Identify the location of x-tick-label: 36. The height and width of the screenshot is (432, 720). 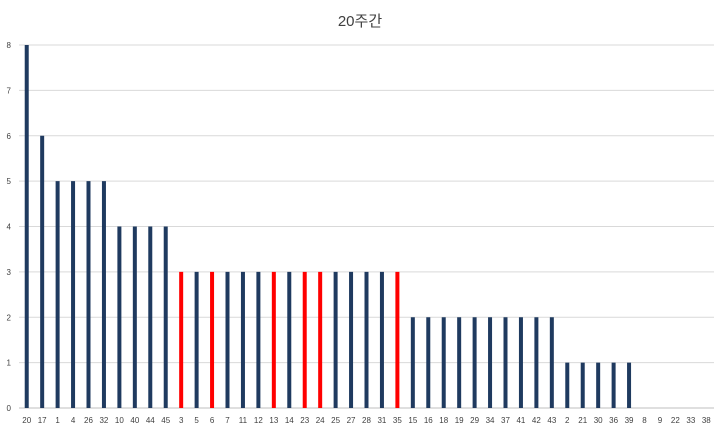
(613, 420).